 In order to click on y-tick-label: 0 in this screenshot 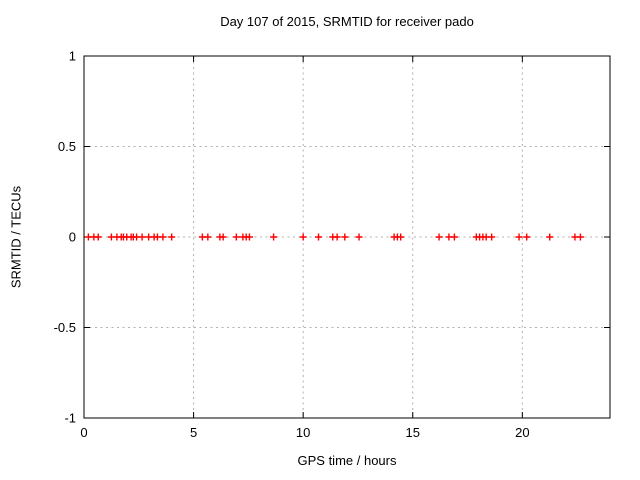, I will do `click(72, 237)`.